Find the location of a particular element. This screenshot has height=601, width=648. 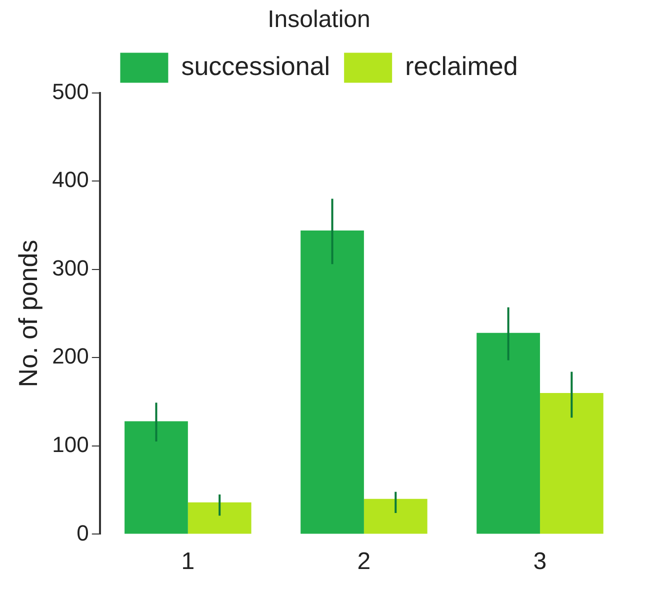

y-tick-label: 500 is located at coordinates (70, 91).